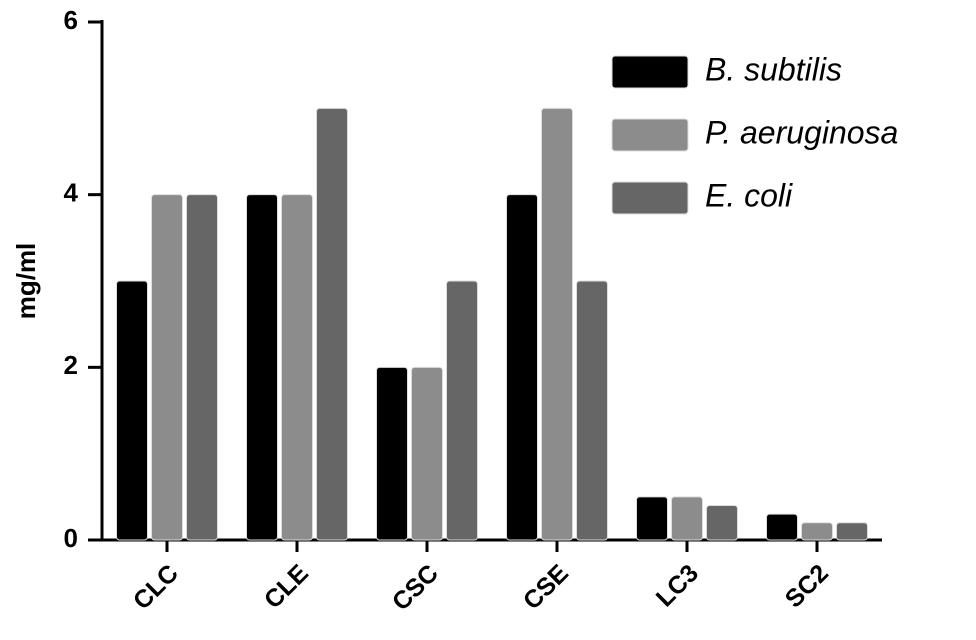 This screenshot has width=976, height=640. I want to click on y-tick-label: 6, so click(71, 20).